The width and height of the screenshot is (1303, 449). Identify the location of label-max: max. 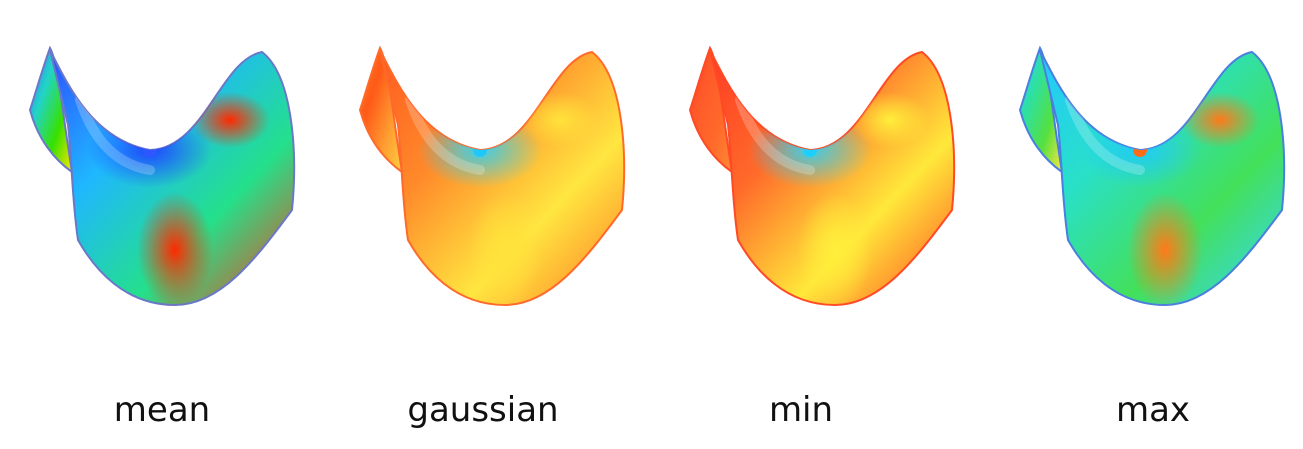
(1153, 410).